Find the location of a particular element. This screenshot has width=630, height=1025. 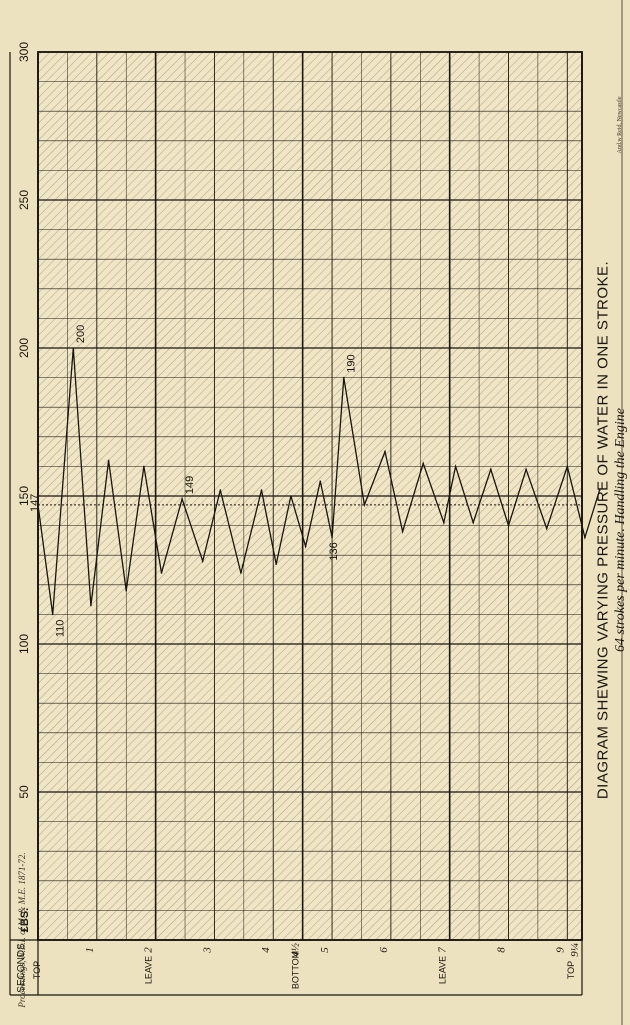

second-tick-label: 5 is located at coordinates (325, 950).